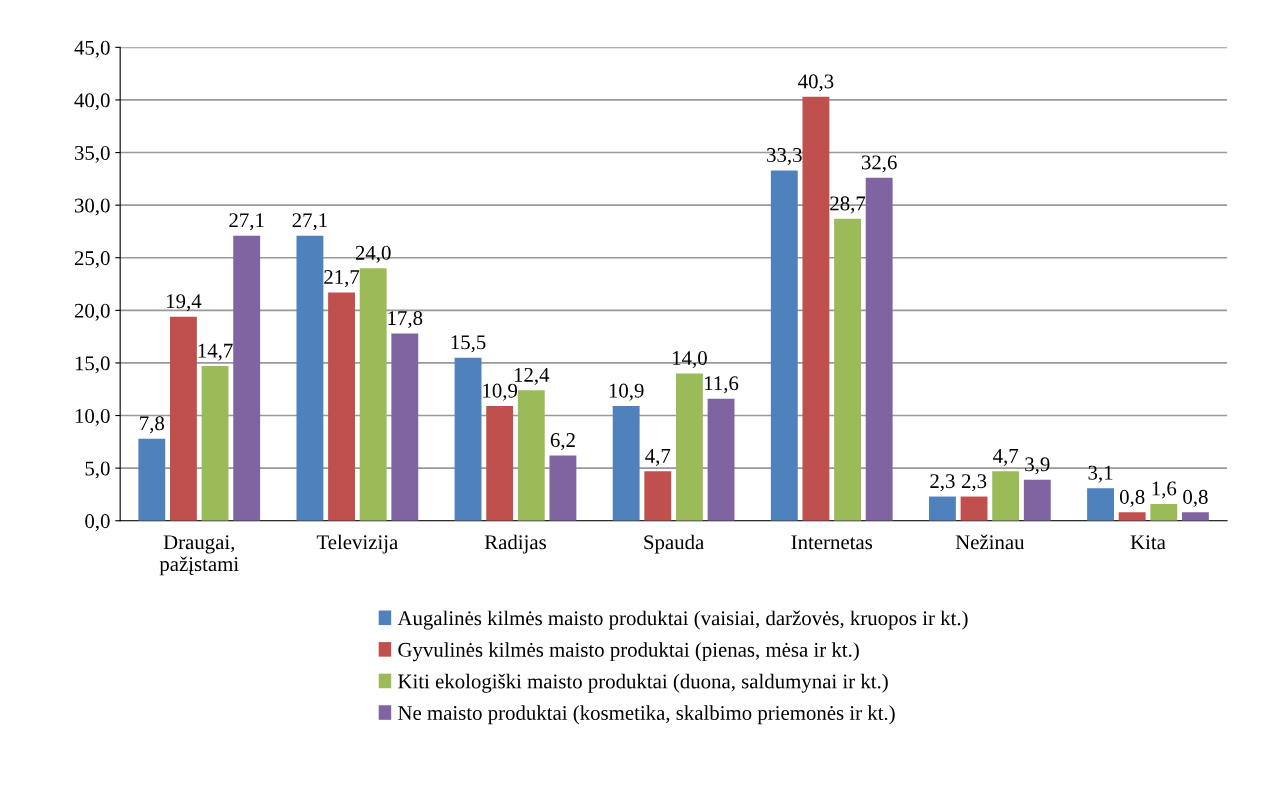 The width and height of the screenshot is (1265, 789). Describe the element at coordinates (1100, 474) in the screenshot. I see `data-label: 3,1` at that location.